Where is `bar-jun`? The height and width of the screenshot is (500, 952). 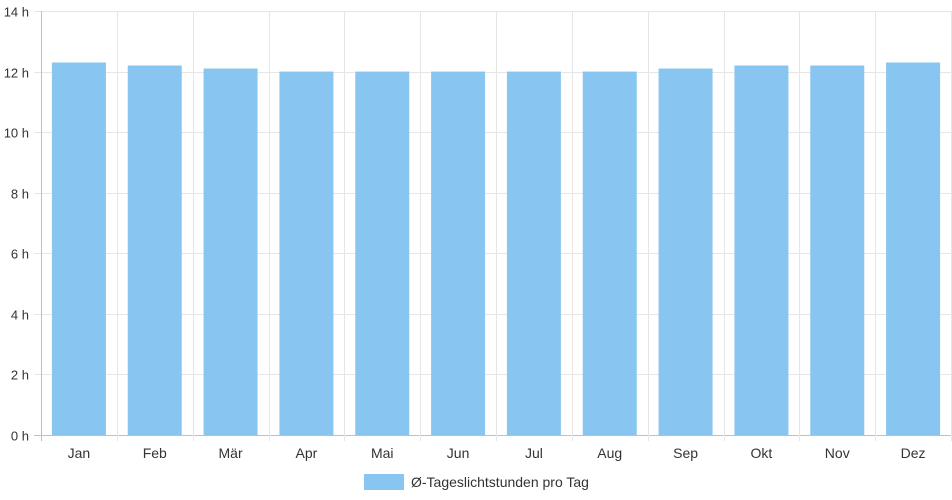 bar-jun is located at coordinates (458, 253).